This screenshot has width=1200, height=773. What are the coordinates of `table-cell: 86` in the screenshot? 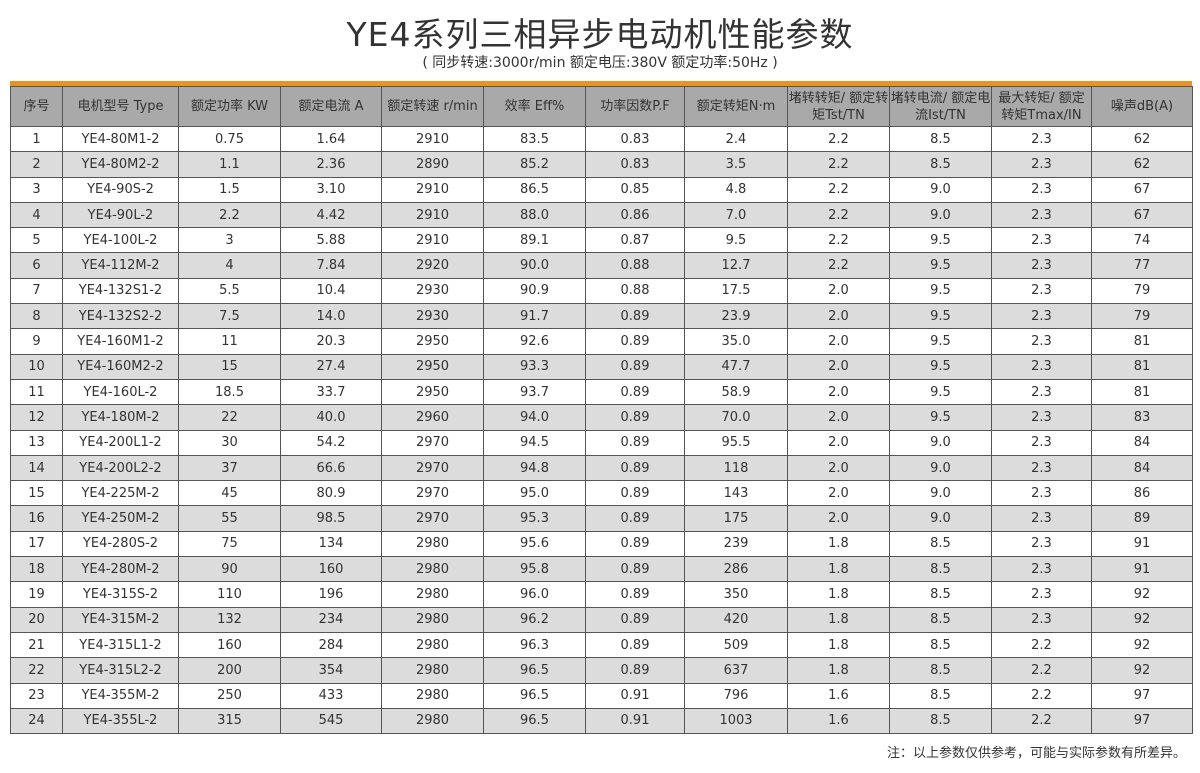 It's located at (1142, 493).